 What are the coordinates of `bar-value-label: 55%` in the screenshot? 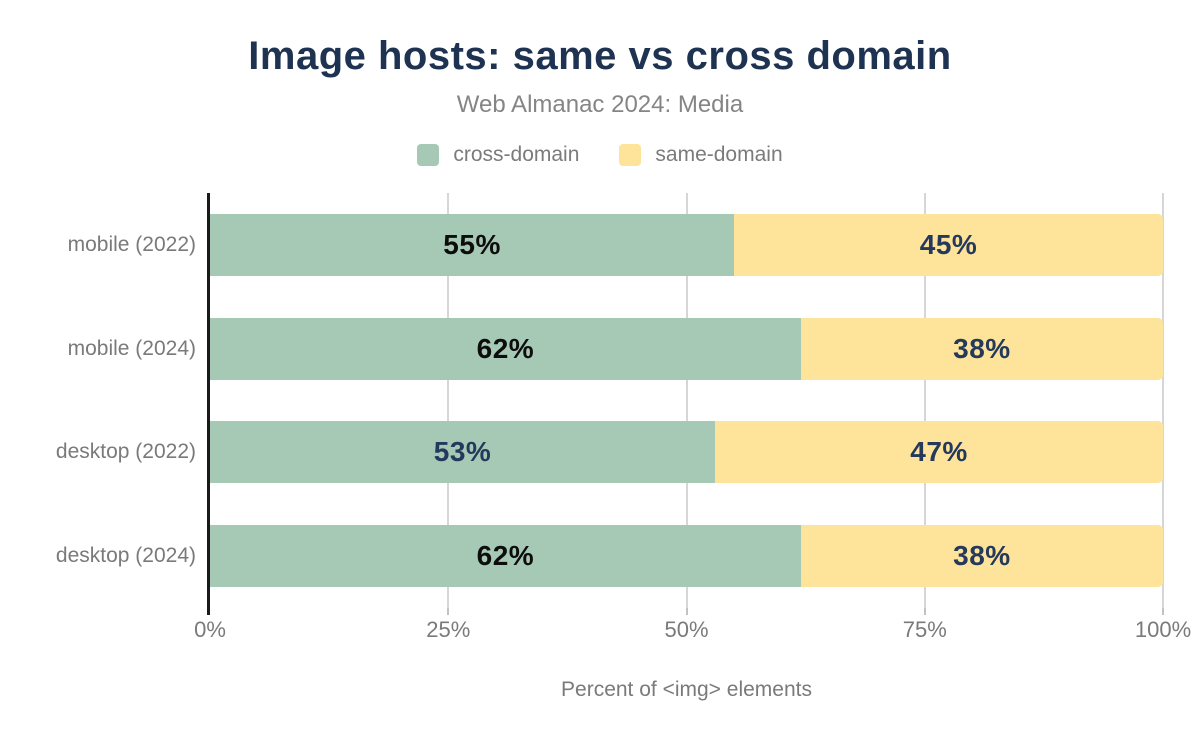 It's located at (472, 244).